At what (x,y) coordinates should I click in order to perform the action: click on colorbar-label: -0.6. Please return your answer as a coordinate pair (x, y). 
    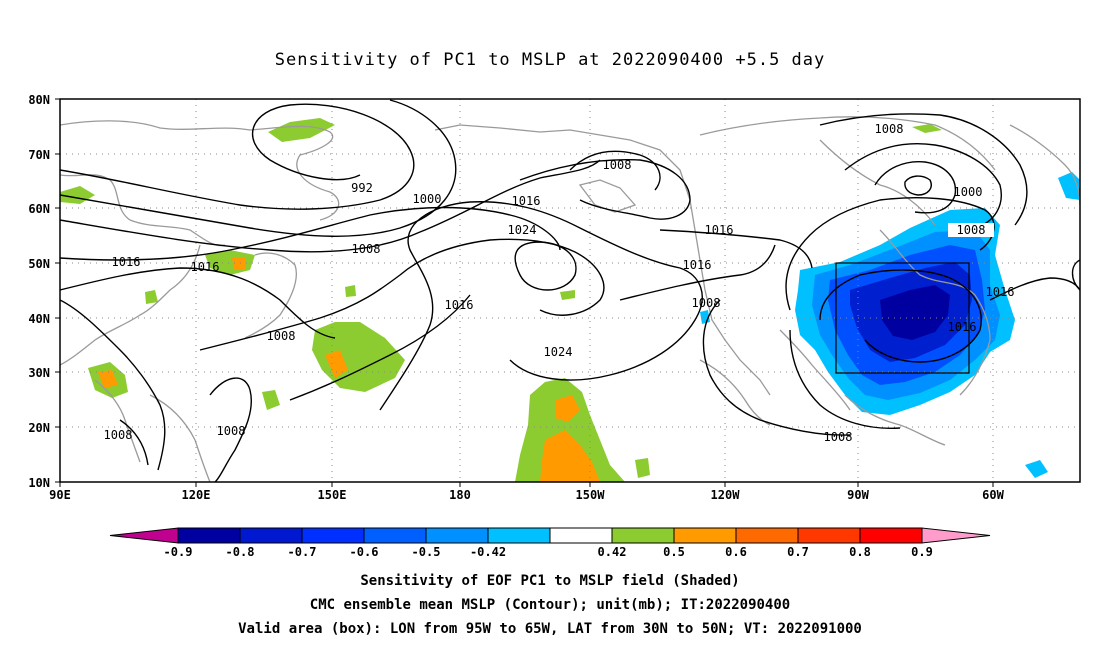
    Looking at the image, I should click on (364, 552).